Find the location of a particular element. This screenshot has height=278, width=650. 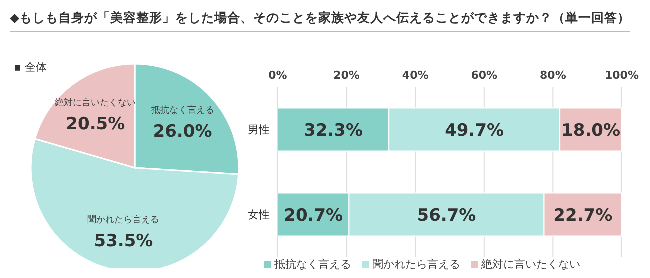

legend-label: 抵抗なく言える is located at coordinates (313, 264).